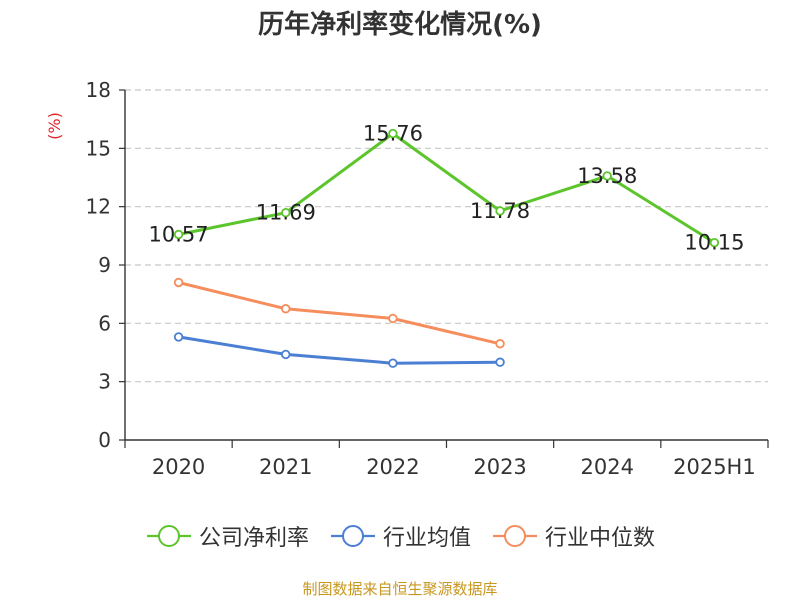 The width and height of the screenshot is (800, 600). What do you see at coordinates (98, 207) in the screenshot?
I see `y-tick-label: 12` at bounding box center [98, 207].